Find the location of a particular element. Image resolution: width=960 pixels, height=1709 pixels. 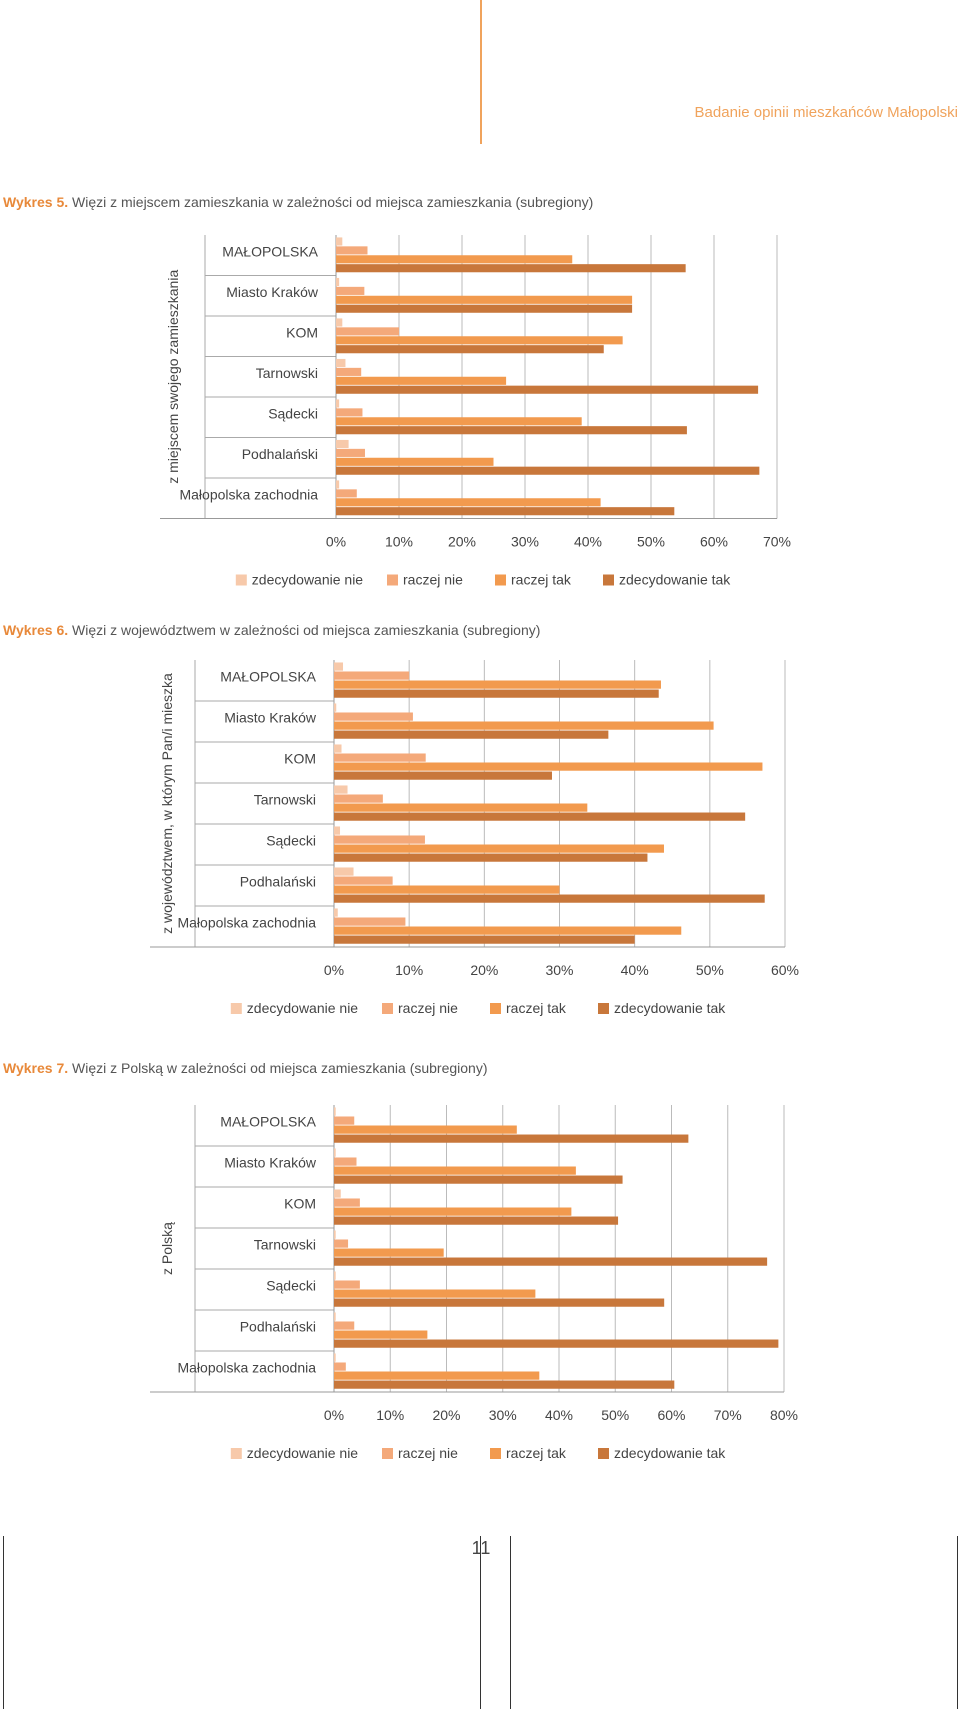

x-tick-label: 40% is located at coordinates (588, 542).